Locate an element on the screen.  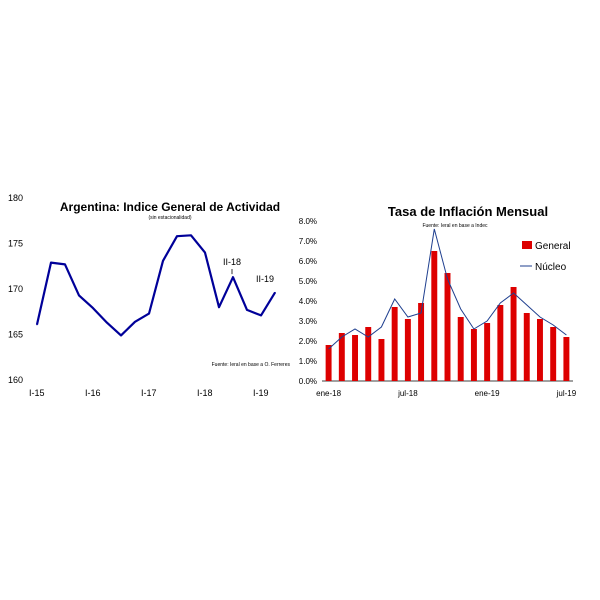
inflation-y-tick: 6.0% is located at coordinates (308, 261).